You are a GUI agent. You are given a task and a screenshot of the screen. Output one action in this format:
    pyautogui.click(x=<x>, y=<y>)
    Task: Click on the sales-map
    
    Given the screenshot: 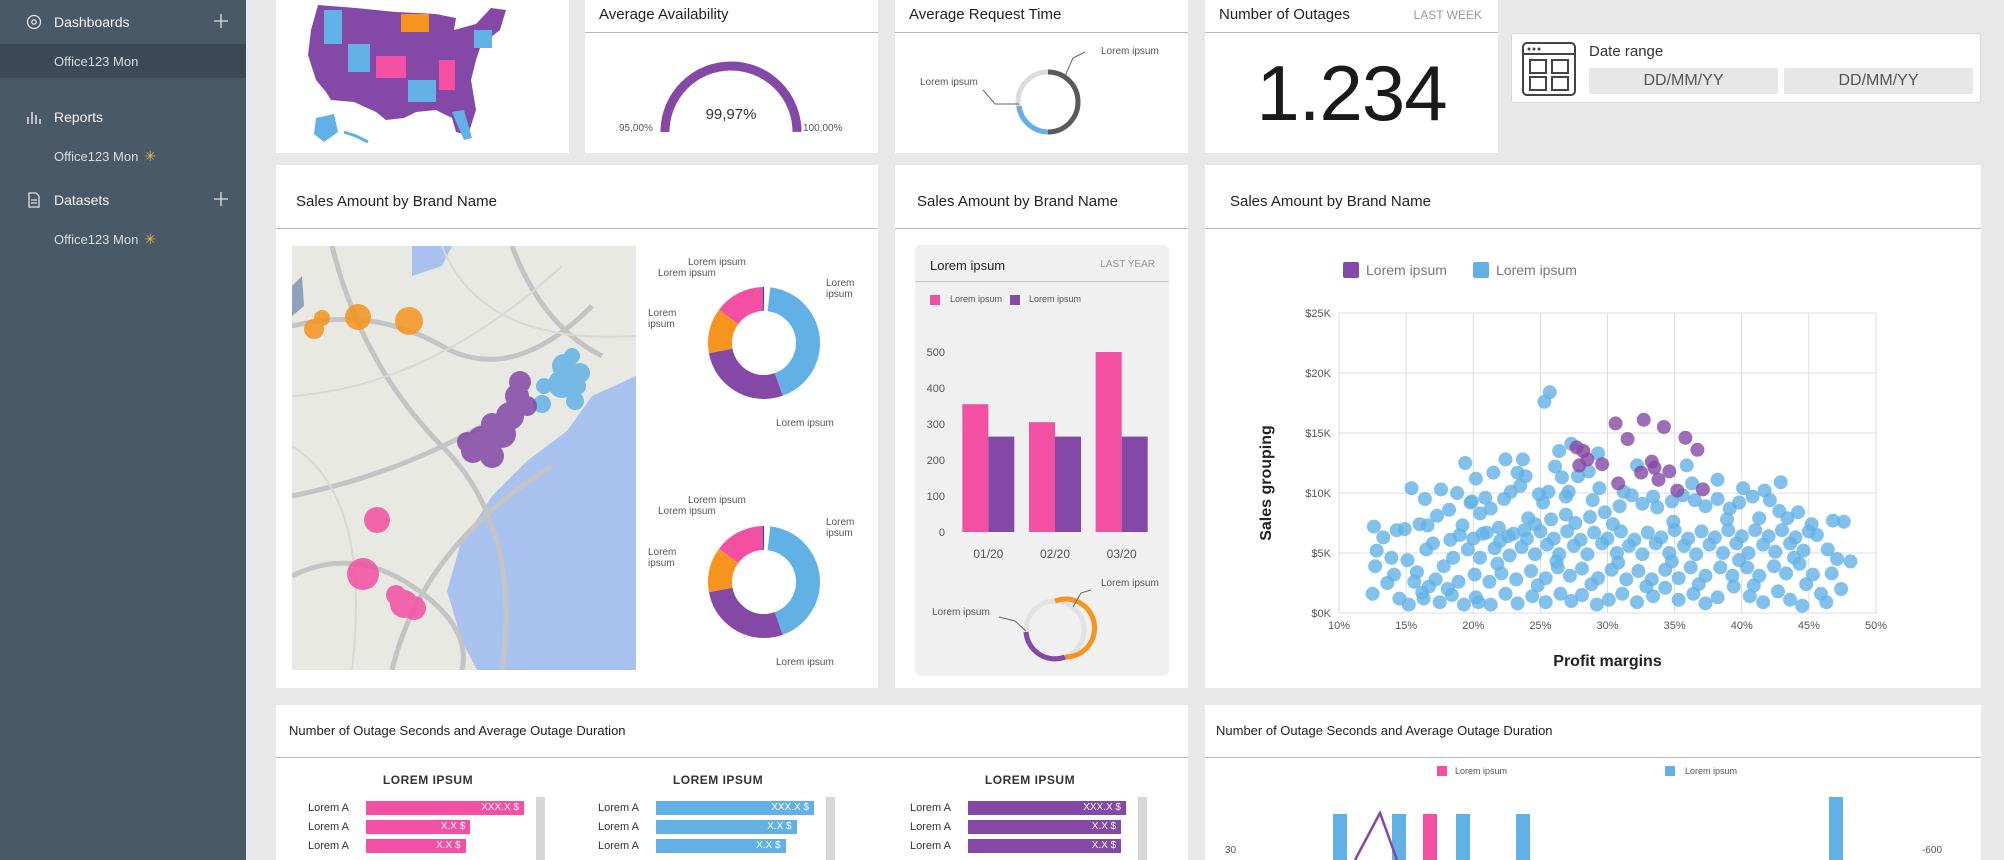 What is the action you would take?
    pyautogui.click(x=464, y=458)
    